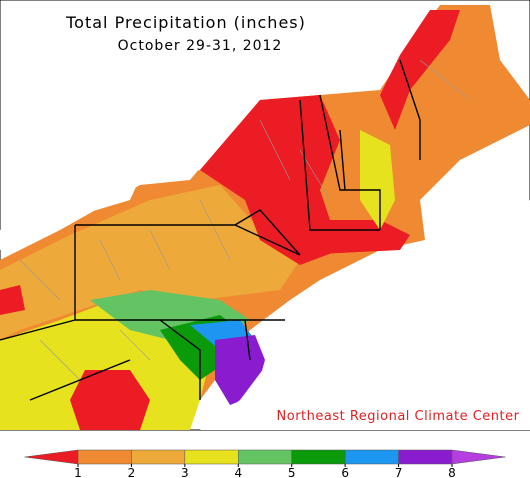  Describe the element at coordinates (185, 22) in the screenshot. I see `title: Total Precipitation (inches)` at that location.